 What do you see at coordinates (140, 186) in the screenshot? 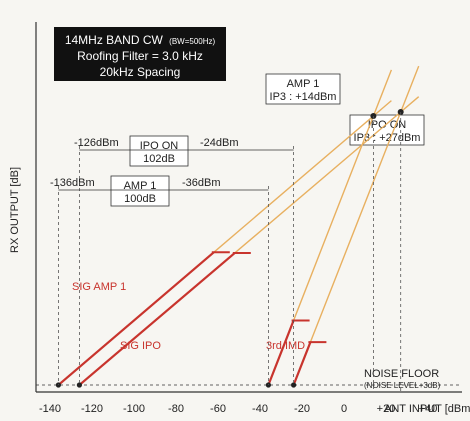
I see `range-amp1-box-line-1: AMP 1` at bounding box center [140, 186].